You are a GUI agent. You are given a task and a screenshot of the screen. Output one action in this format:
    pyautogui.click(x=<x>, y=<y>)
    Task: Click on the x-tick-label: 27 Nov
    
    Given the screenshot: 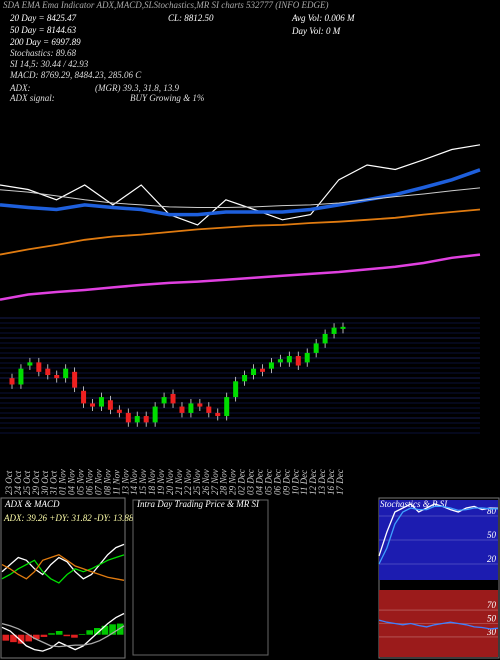 What is the action you would take?
    pyautogui.click(x=215, y=482)
    